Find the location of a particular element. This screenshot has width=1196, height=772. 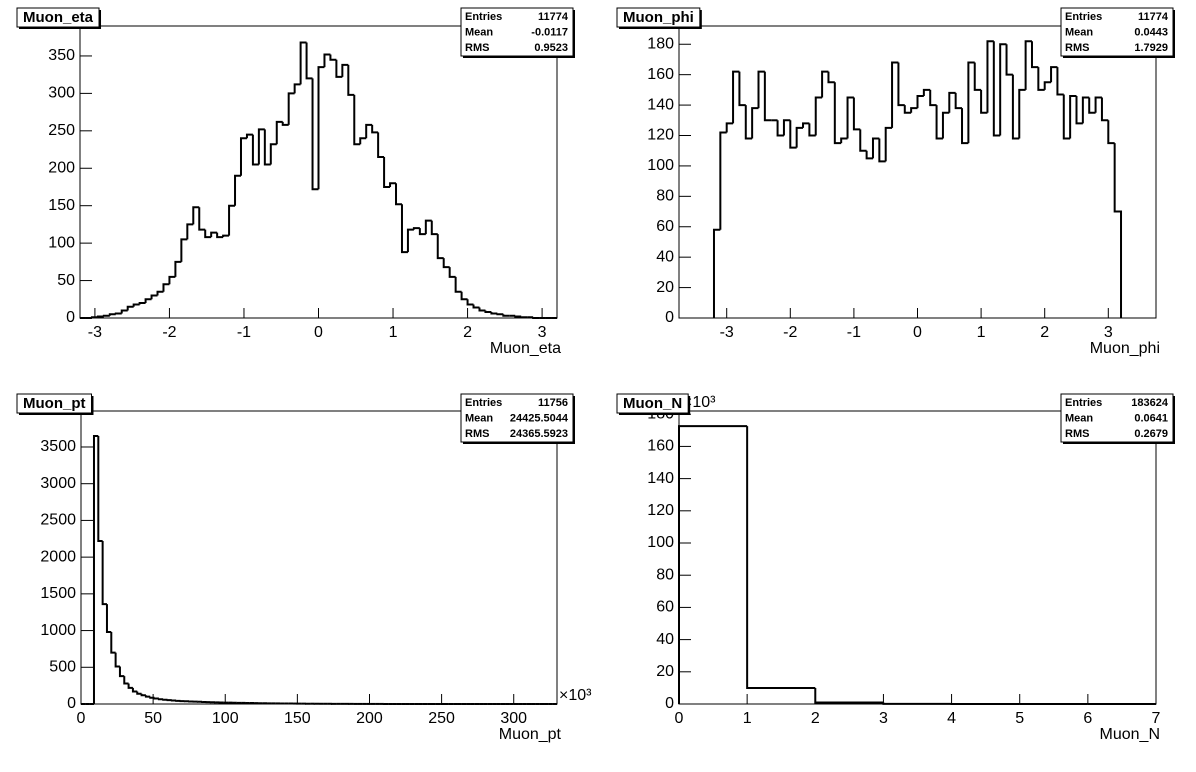

x-tick-label: 50 is located at coordinates (153, 718).